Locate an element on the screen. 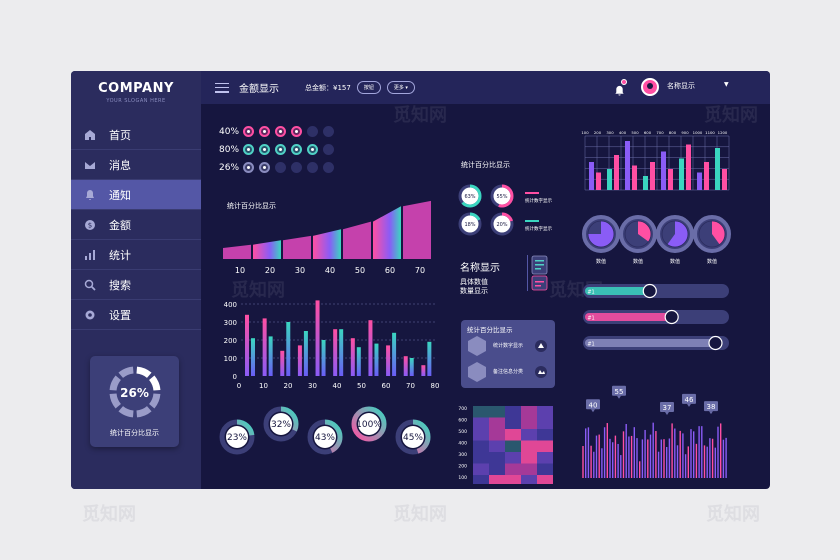 The width and height of the screenshot is (840, 560). x-tick-label: 200 is located at coordinates (598, 132).